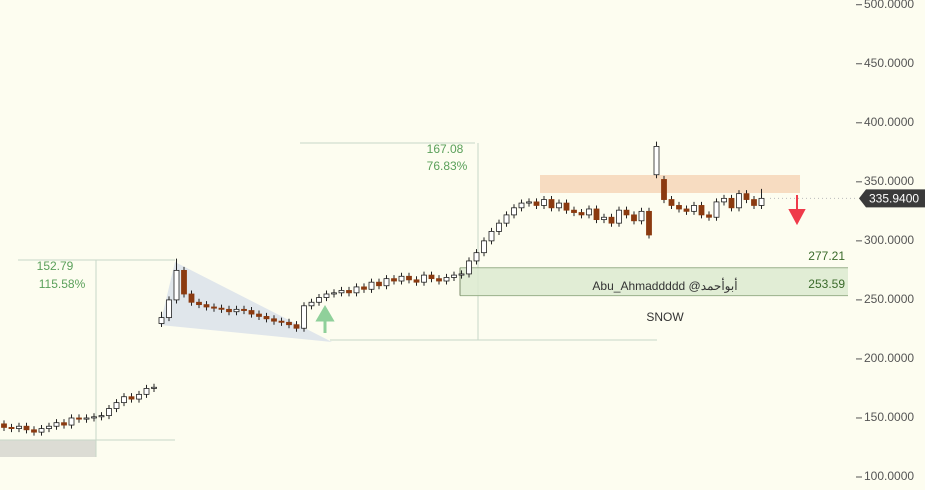 Image resolution: width=925 pixels, height=490 pixels. Describe the element at coordinates (889, 240) in the screenshot. I see `y-tick-label: 300.0000` at that location.